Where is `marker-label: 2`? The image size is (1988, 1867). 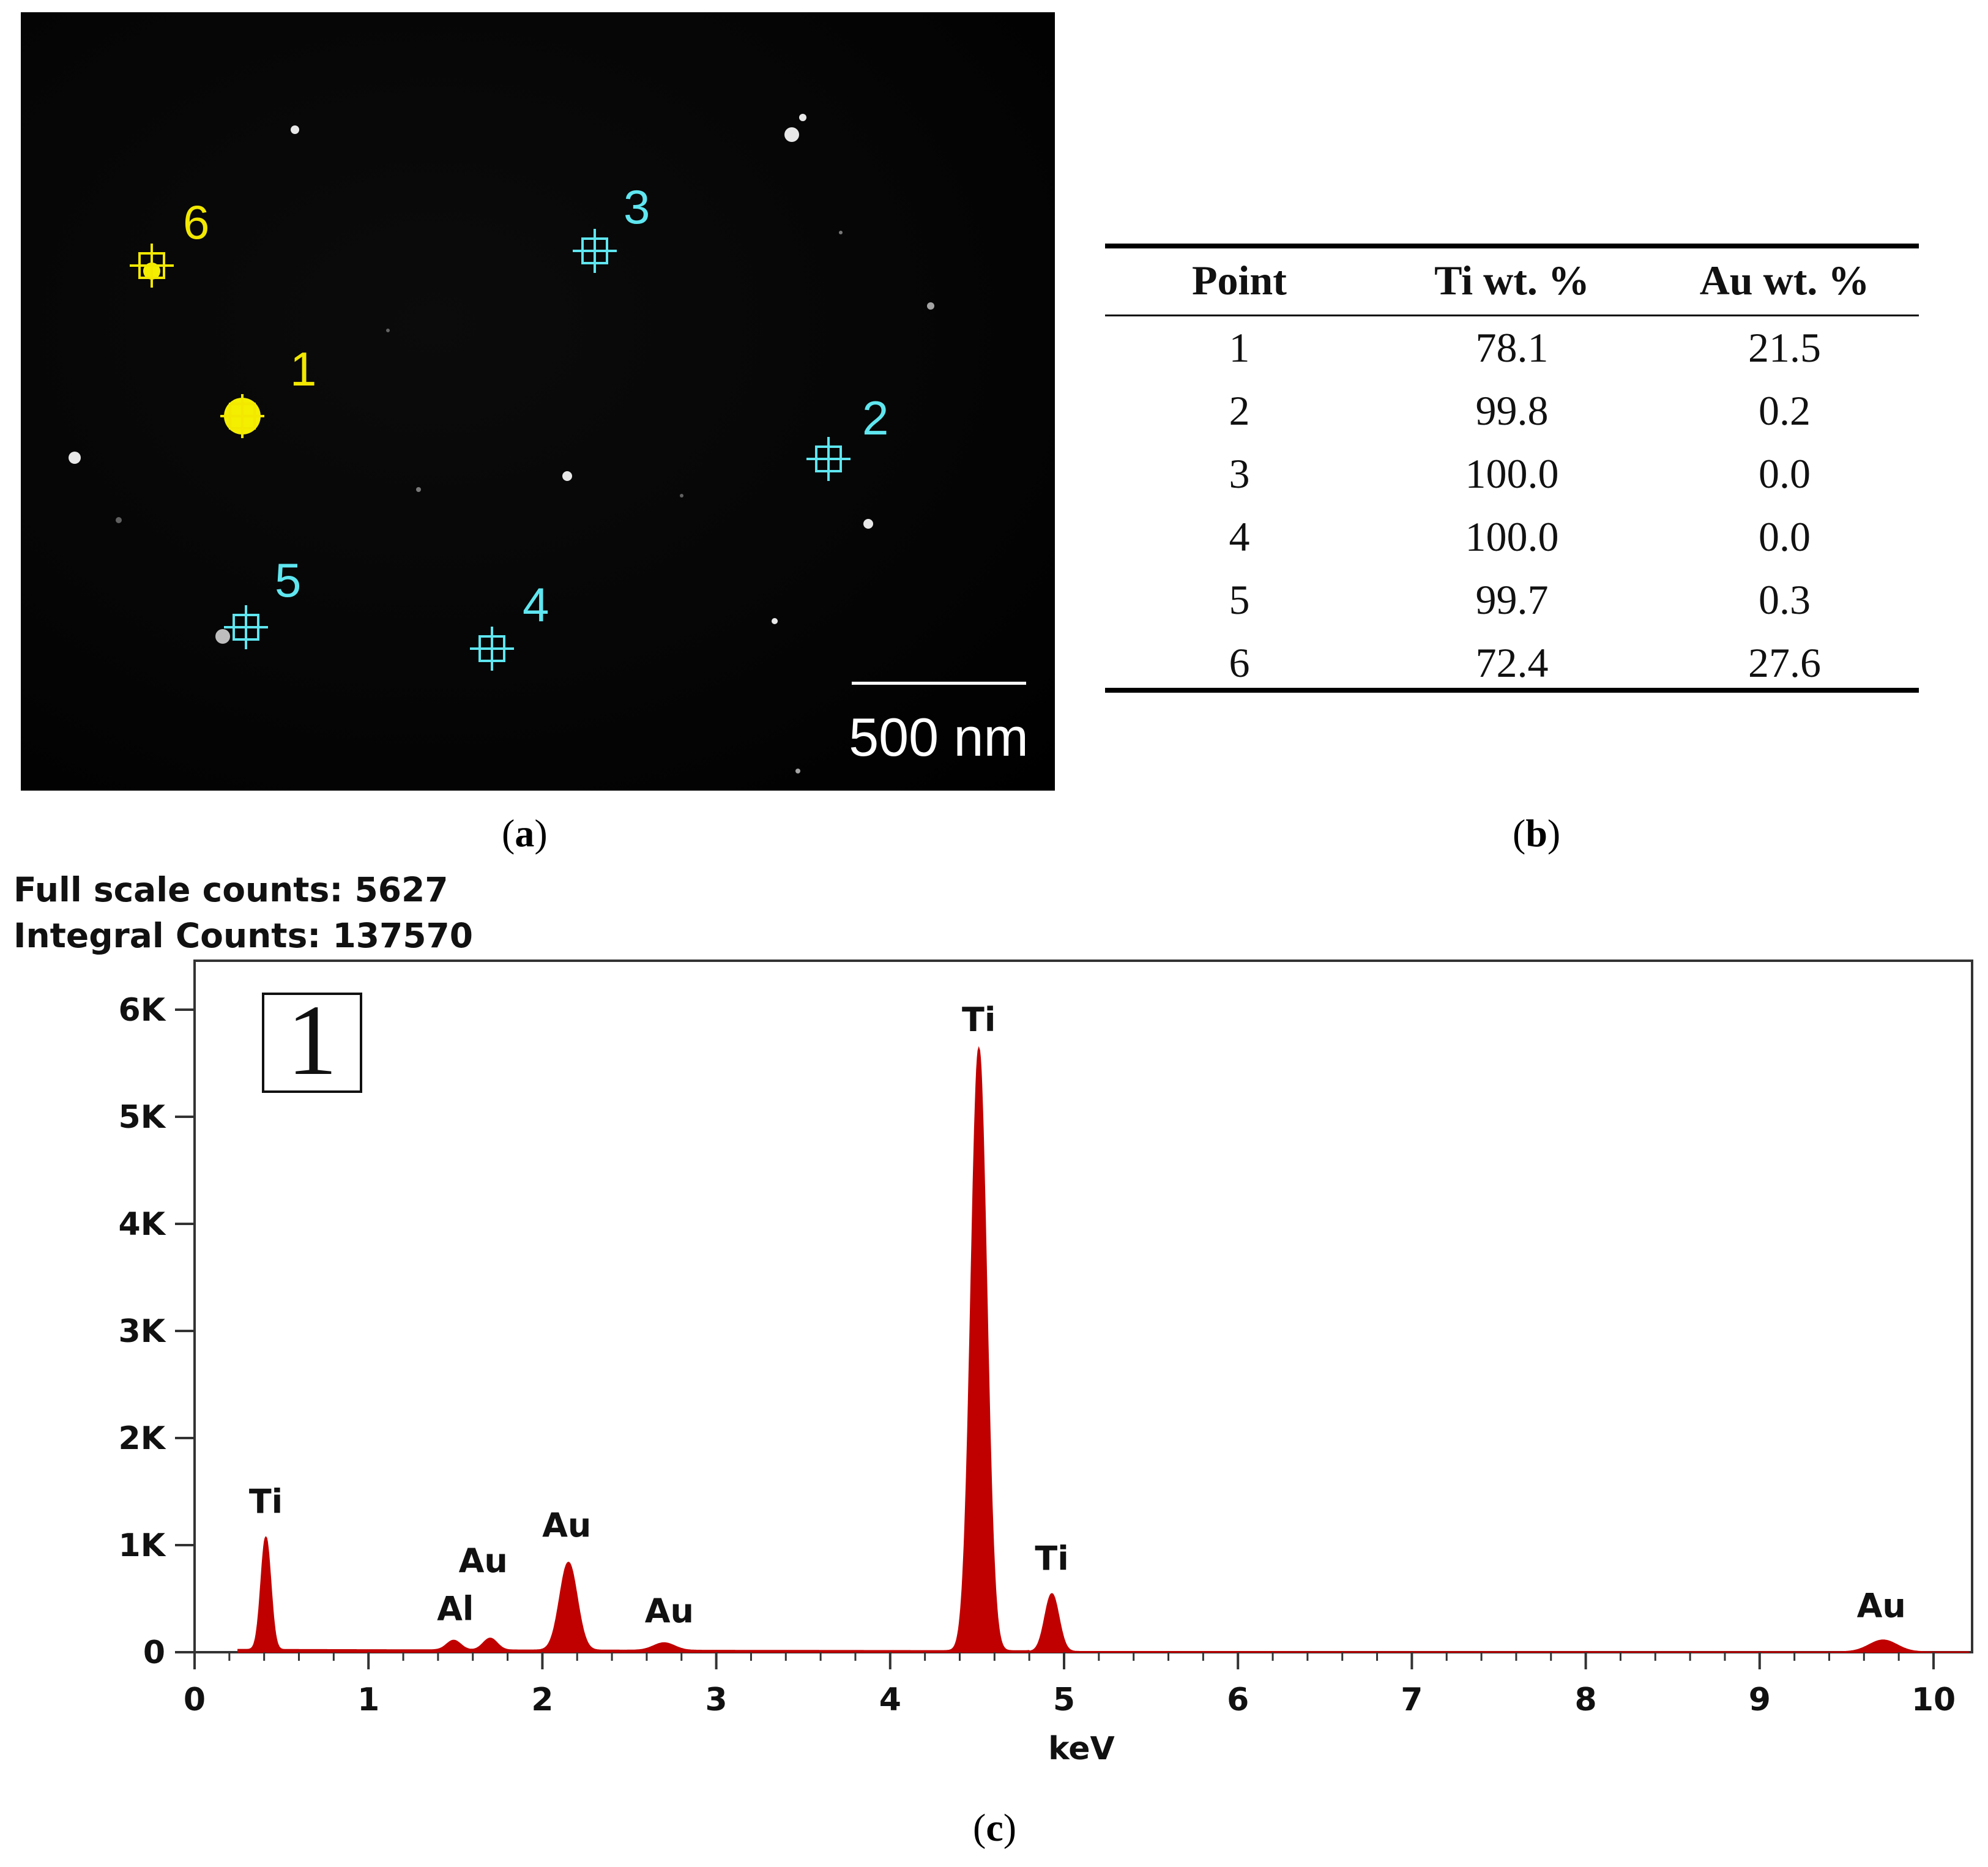
marker-label: 2 is located at coordinates (875, 418).